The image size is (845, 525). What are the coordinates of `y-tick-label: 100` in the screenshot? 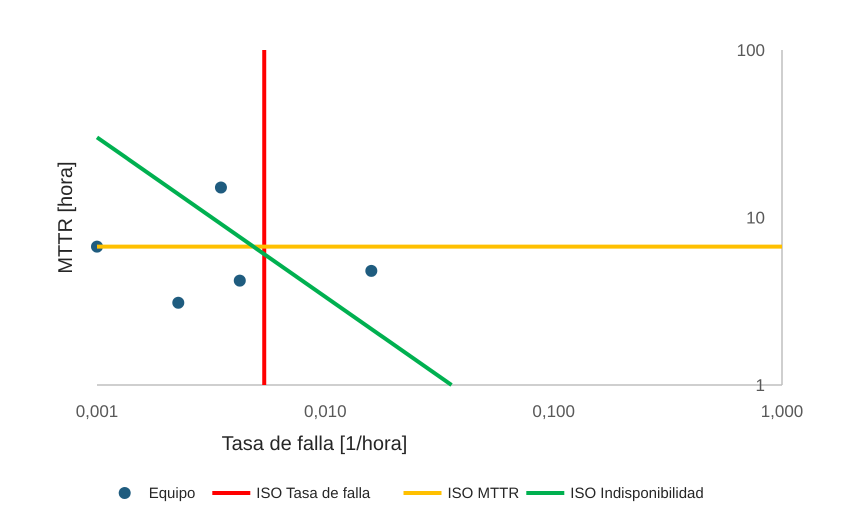 It's located at (750, 50).